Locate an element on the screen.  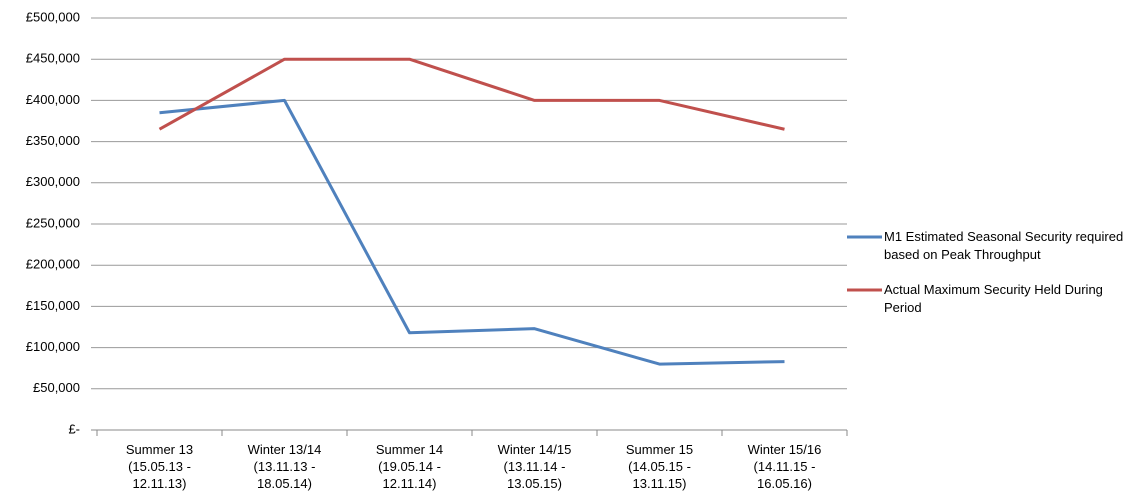
x-tick-label: Summer 13 (15.05.13 - 12.11.13) is located at coordinates (159, 466).